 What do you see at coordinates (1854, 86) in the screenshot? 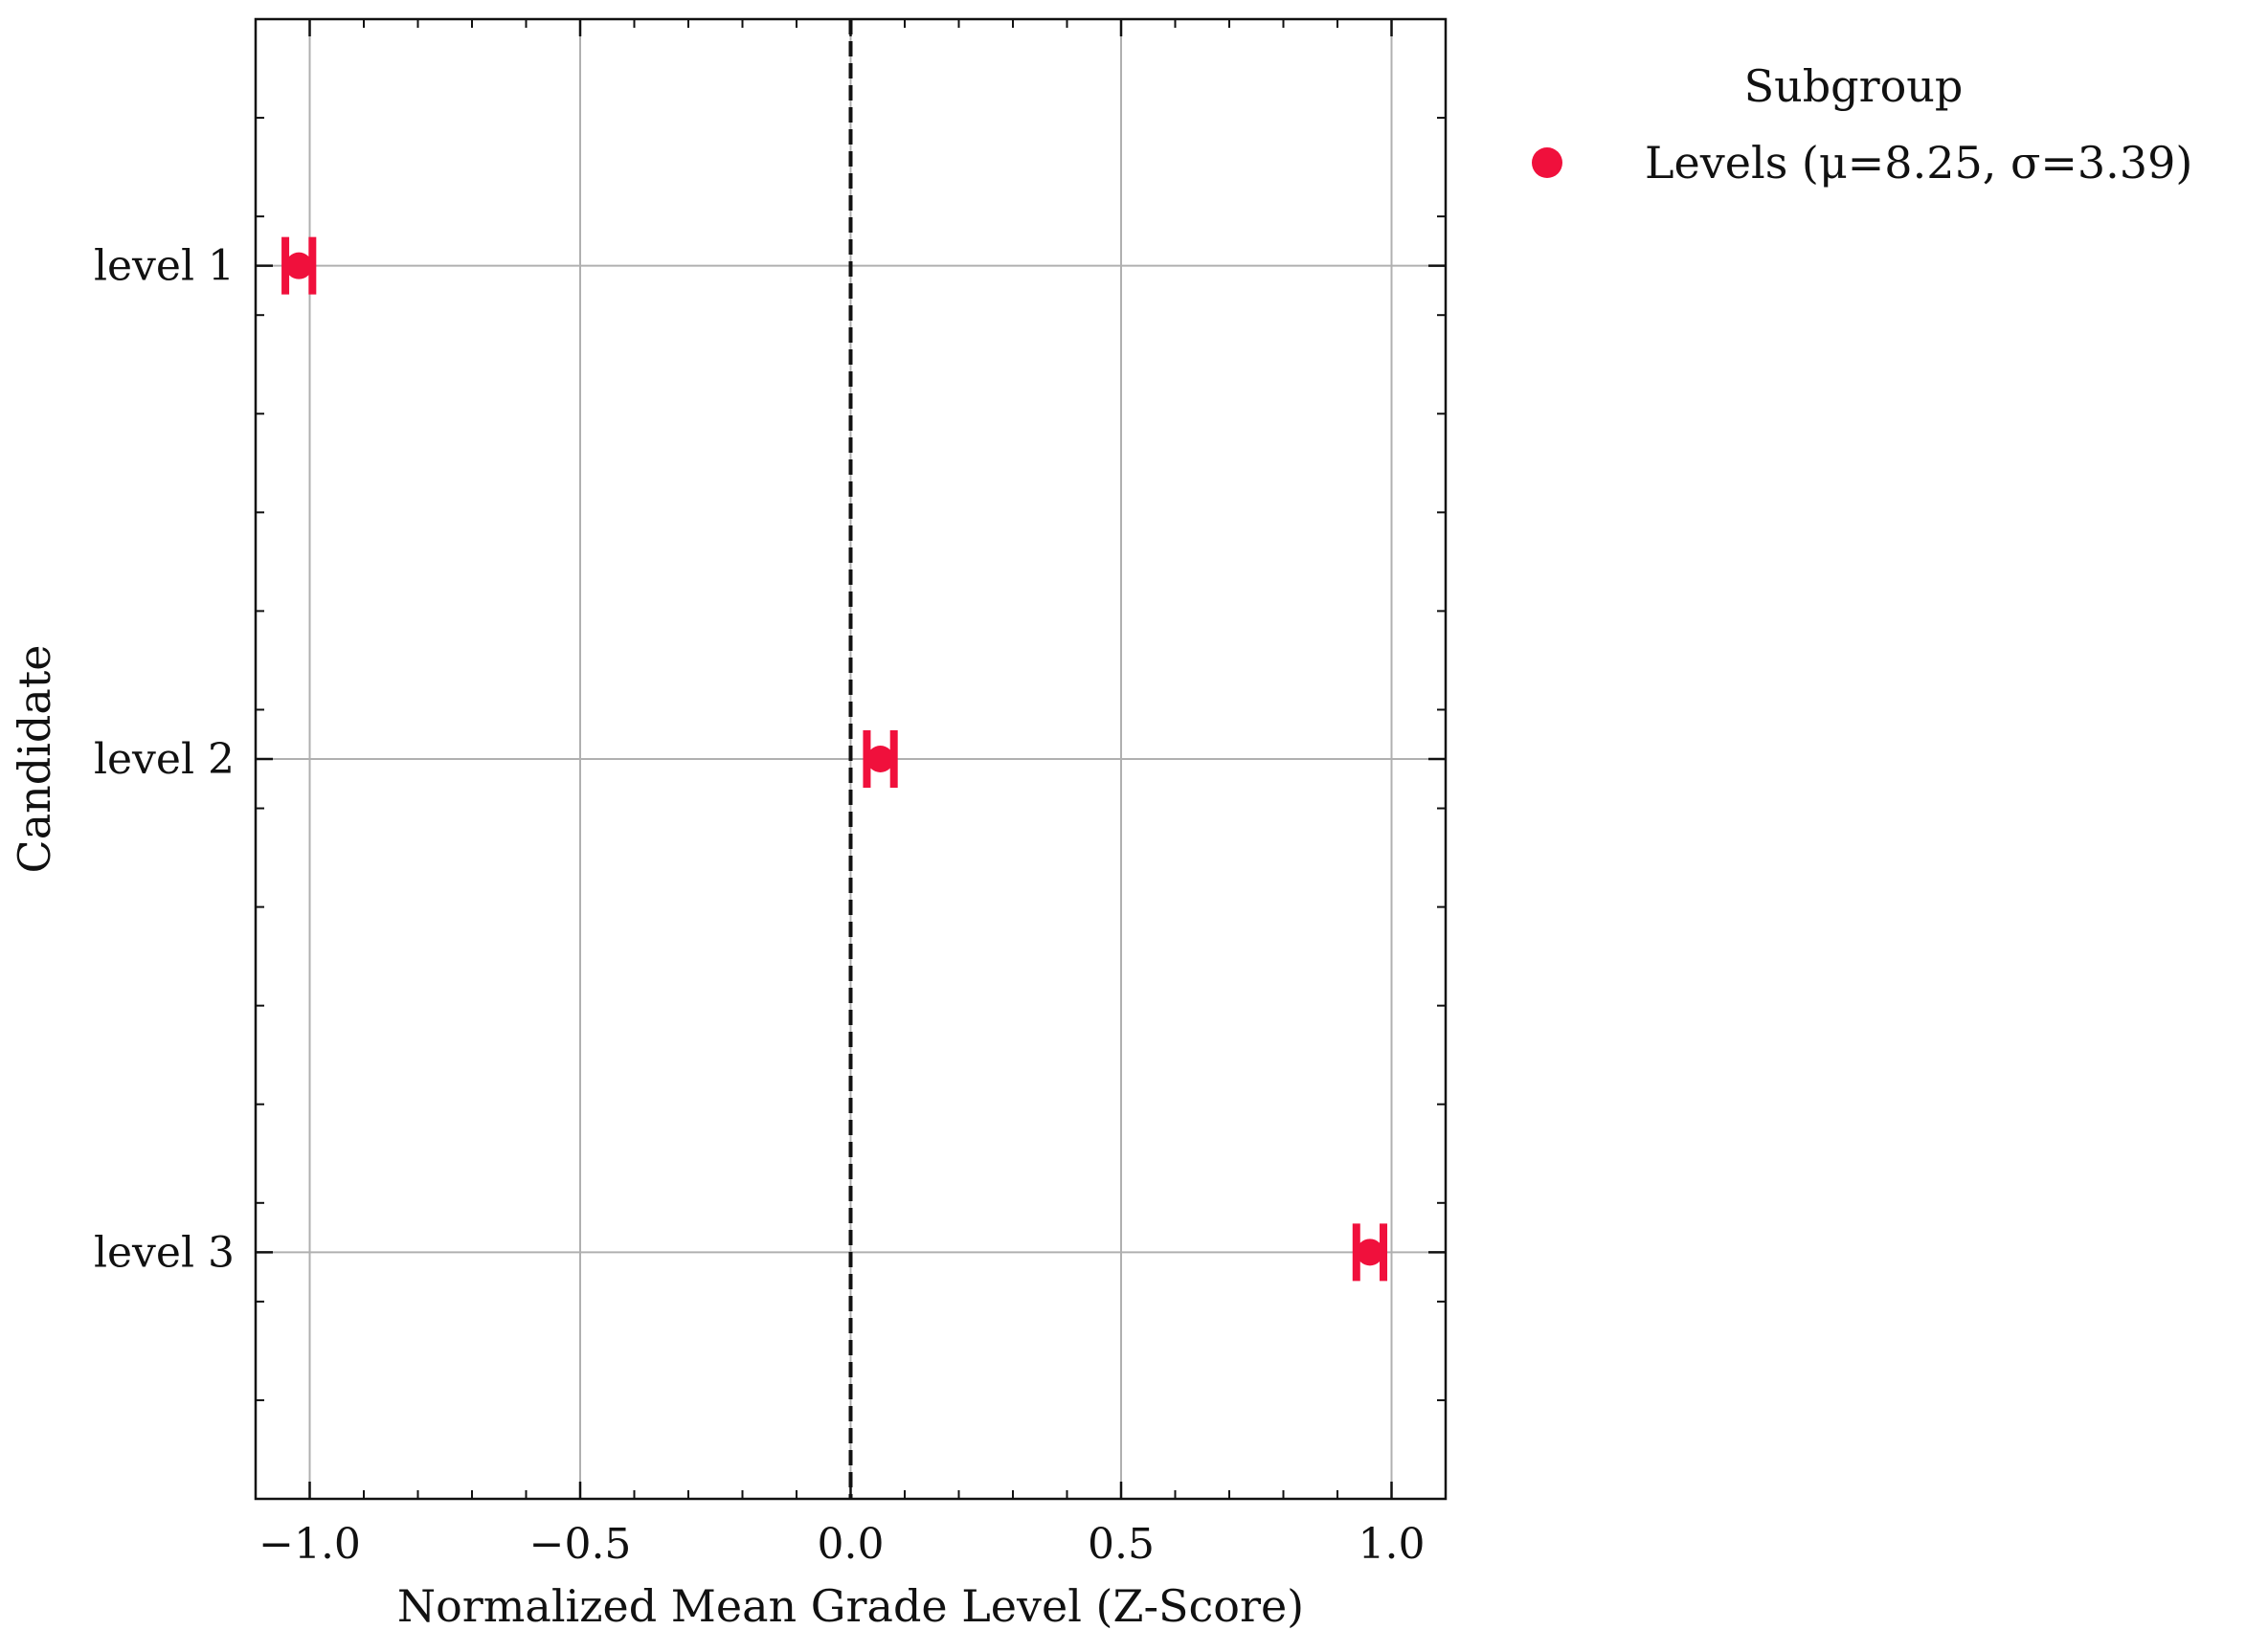
I see `legend-title: Subgroup` at bounding box center [1854, 86].